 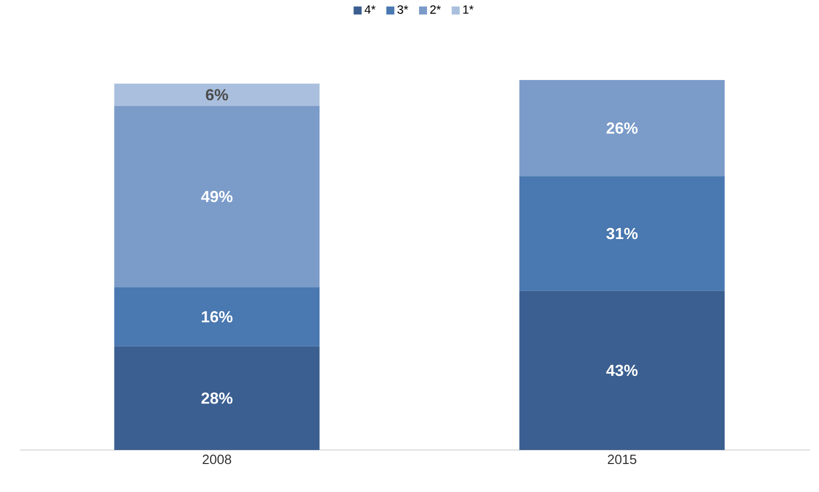 I want to click on x-tick-label: 2008, so click(x=217, y=459).